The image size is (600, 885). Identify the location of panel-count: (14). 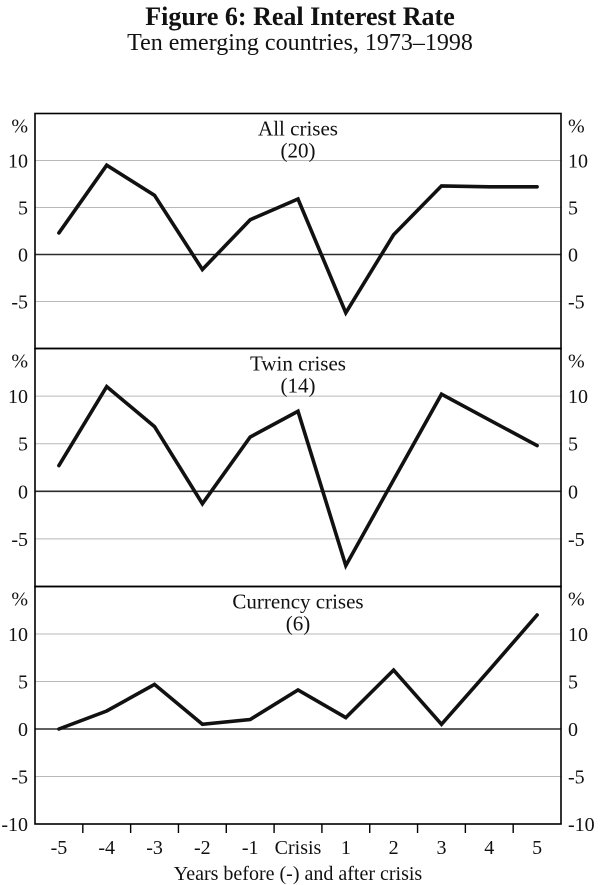
(298, 386).